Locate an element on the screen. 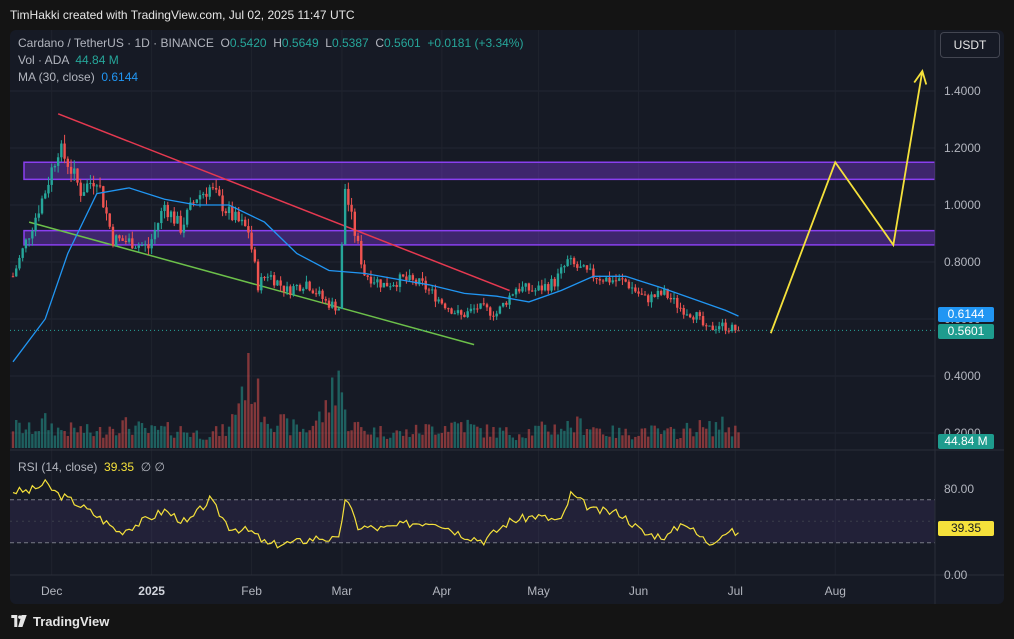 The height and width of the screenshot is (639, 1014). symbol-label: Cardano / TetherUS · 1D · BINANCE is located at coordinates (116, 43).